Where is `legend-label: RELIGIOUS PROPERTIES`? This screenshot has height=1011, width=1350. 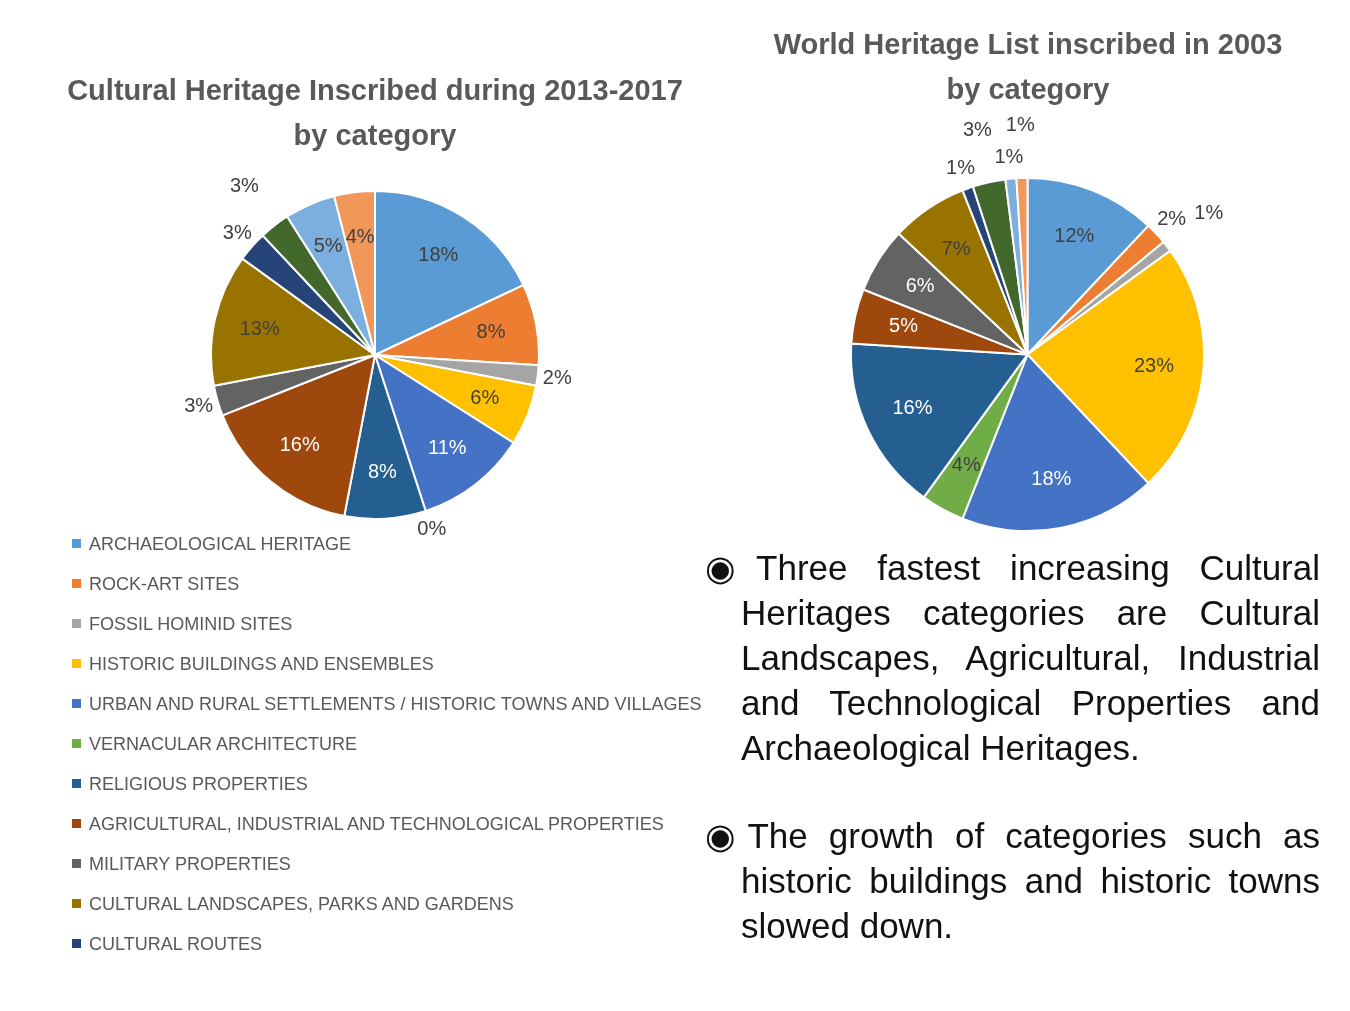 legend-label: RELIGIOUS PROPERTIES is located at coordinates (198, 784).